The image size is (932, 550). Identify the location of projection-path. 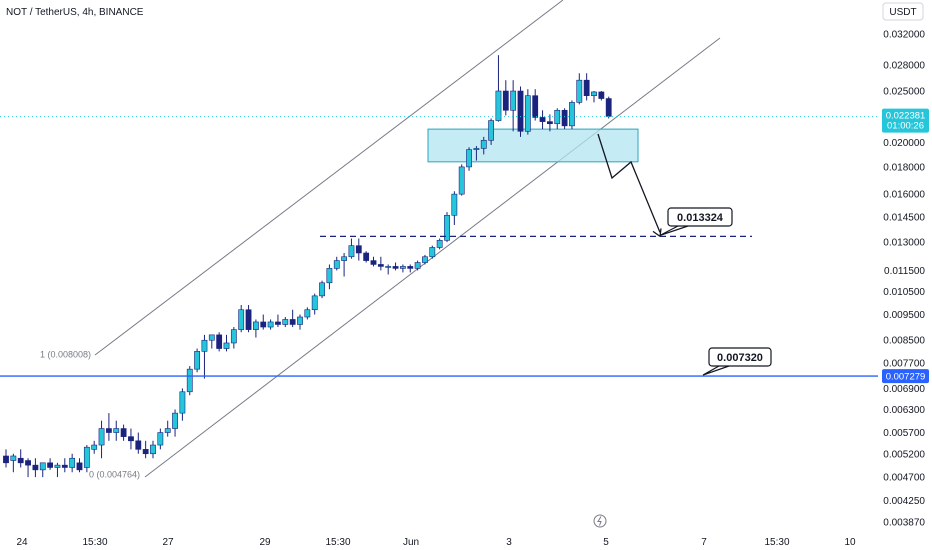
(629, 183).